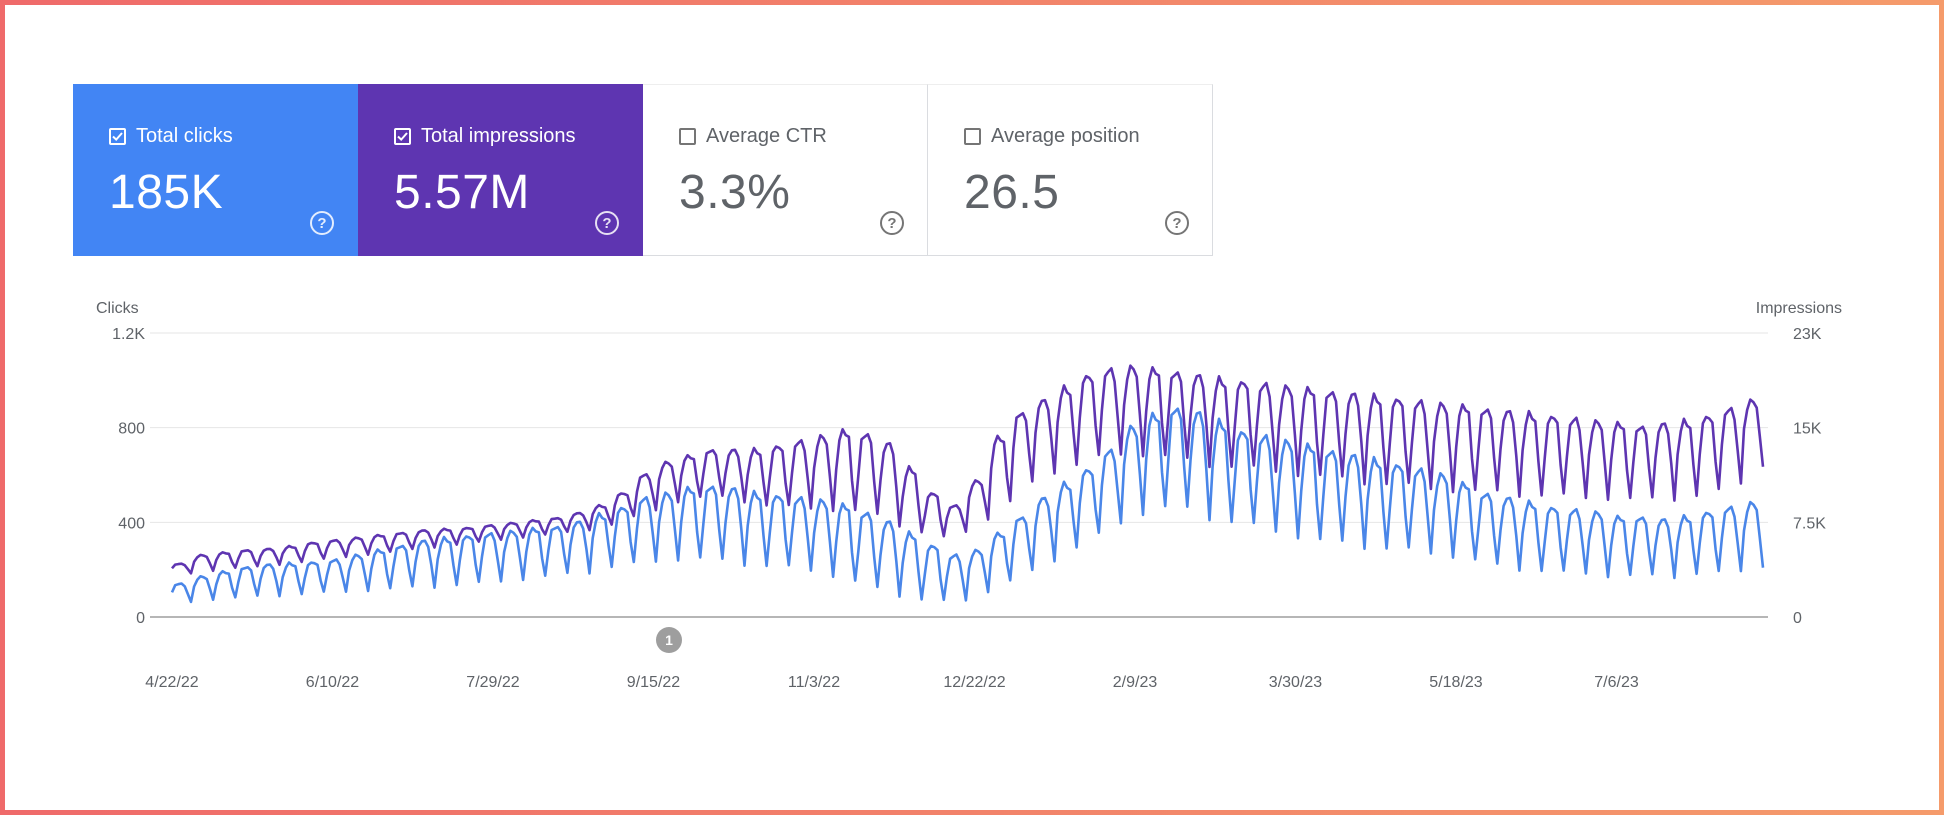 The width and height of the screenshot is (1944, 815). What do you see at coordinates (1070, 170) in the screenshot?
I see `average-position-card: Average position 26.5 ?` at bounding box center [1070, 170].